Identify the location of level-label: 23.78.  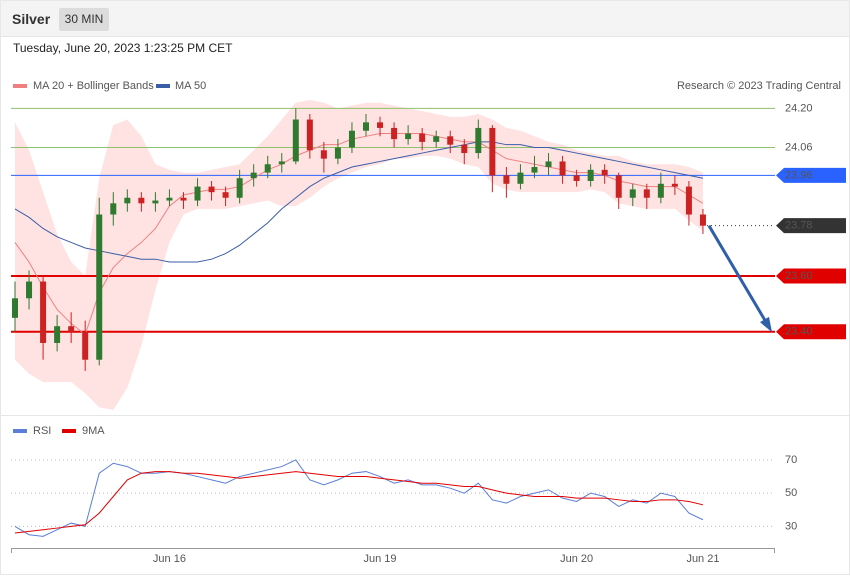
(799, 226).